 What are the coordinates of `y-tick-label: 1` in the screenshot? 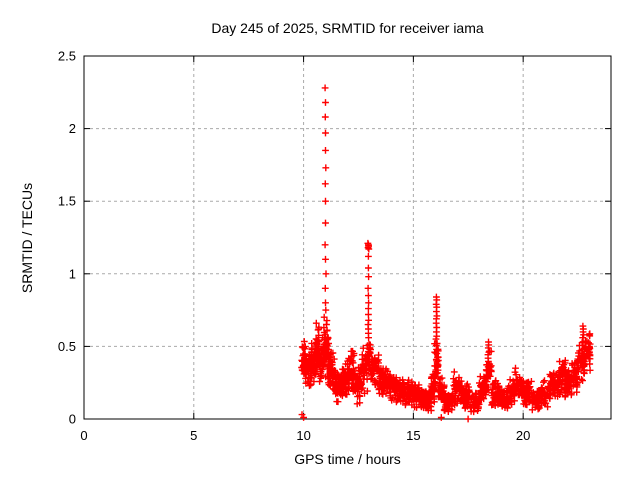 It's located at (72, 273).